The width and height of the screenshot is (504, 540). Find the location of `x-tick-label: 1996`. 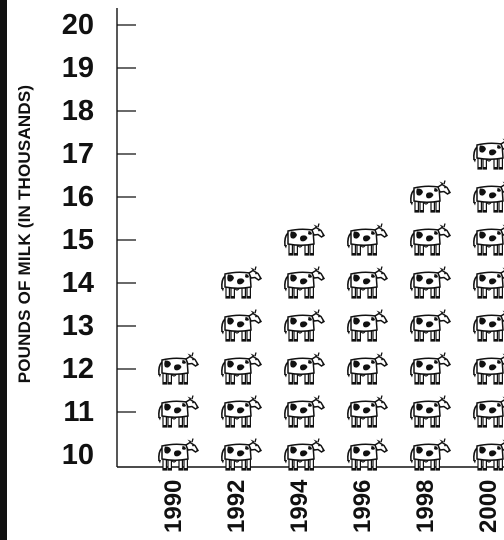

x-tick-label: 1996 is located at coordinates (362, 506).